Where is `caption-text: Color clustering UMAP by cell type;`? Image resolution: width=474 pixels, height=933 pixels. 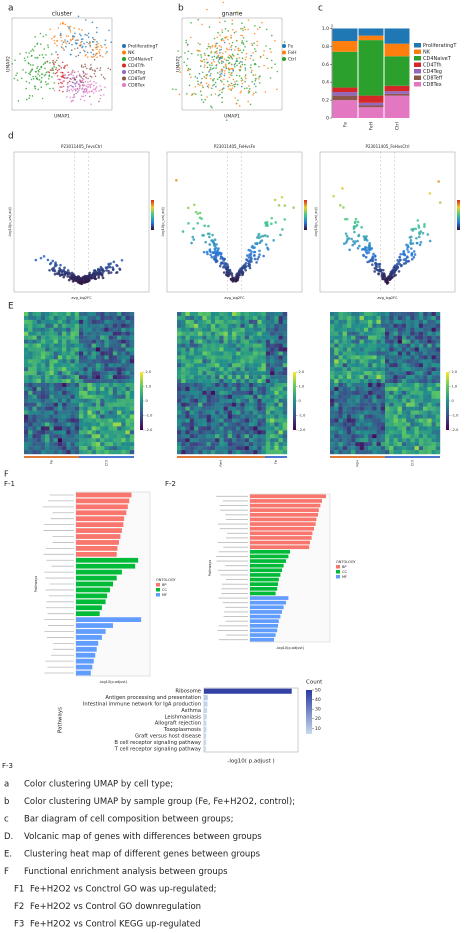 caption-text: Color clustering UMAP by cell type; is located at coordinates (98, 785).